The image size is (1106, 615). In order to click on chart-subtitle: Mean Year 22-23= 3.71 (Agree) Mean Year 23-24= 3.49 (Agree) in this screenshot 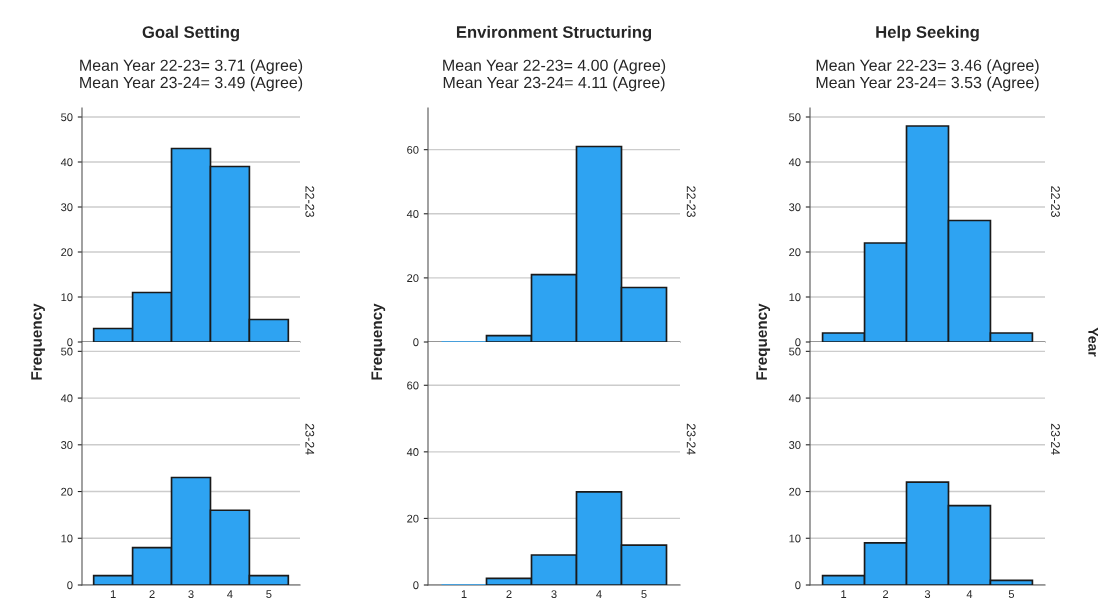, I will do `click(191, 75)`.